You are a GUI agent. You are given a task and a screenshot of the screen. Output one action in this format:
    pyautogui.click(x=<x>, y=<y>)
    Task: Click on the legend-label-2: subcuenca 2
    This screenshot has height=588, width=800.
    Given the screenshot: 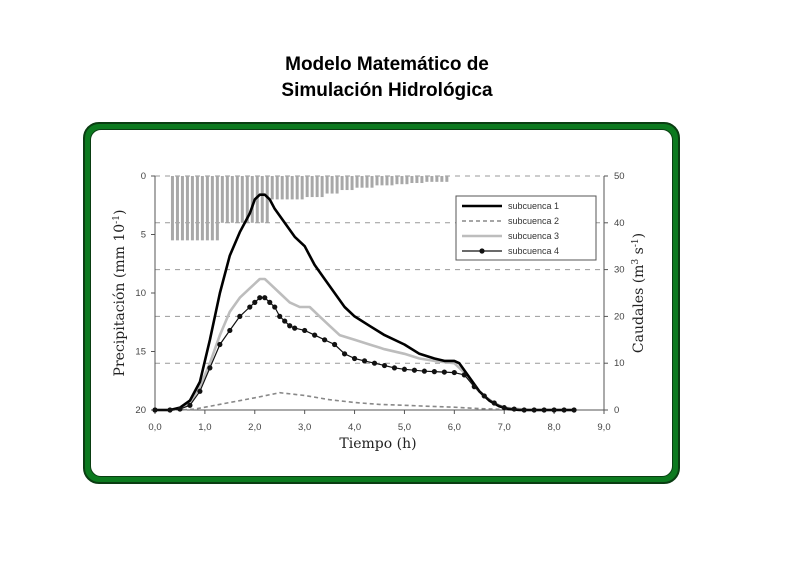 What is the action you would take?
    pyautogui.click(x=533, y=221)
    